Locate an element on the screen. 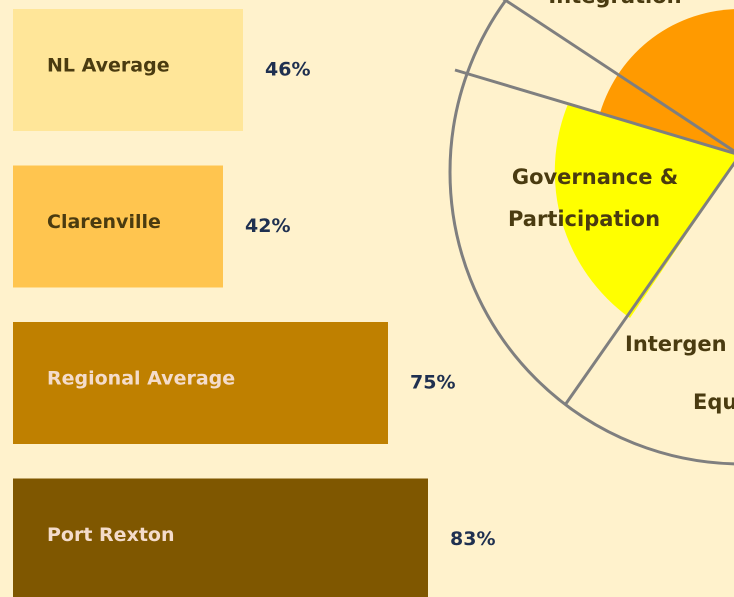 The image size is (734, 597). orange-sector is located at coordinates (667, 81).